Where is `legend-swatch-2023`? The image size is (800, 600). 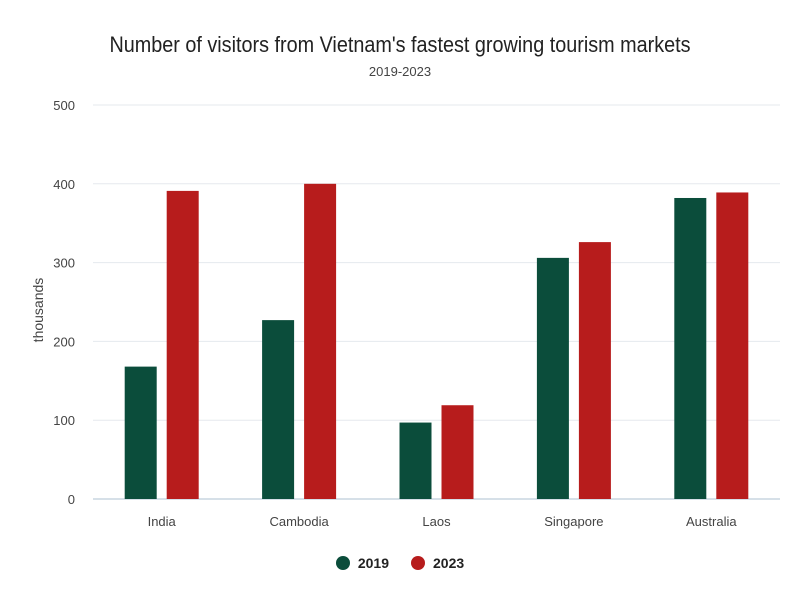 legend-swatch-2023 is located at coordinates (418, 563).